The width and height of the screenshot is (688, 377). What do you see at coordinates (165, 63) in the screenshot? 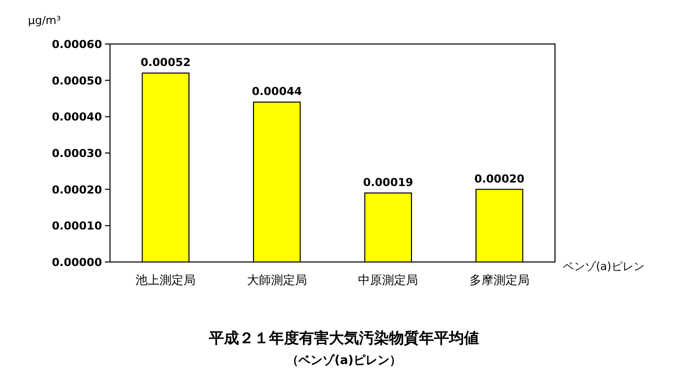
I see `data-label: 0.00052` at bounding box center [165, 63].